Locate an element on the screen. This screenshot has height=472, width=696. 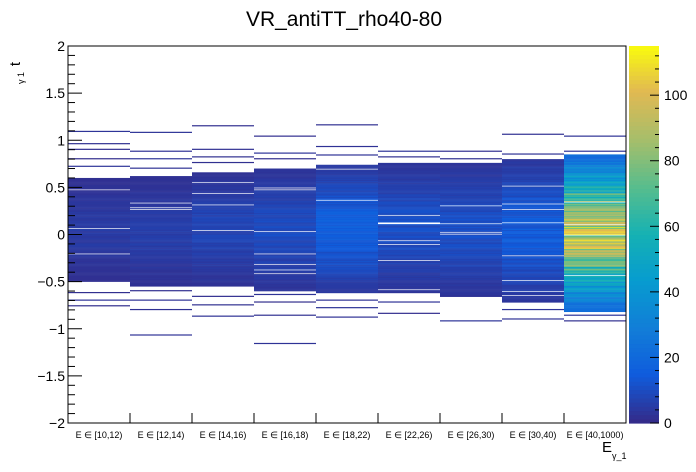
x-axis-label: E is located at coordinates (607, 447).